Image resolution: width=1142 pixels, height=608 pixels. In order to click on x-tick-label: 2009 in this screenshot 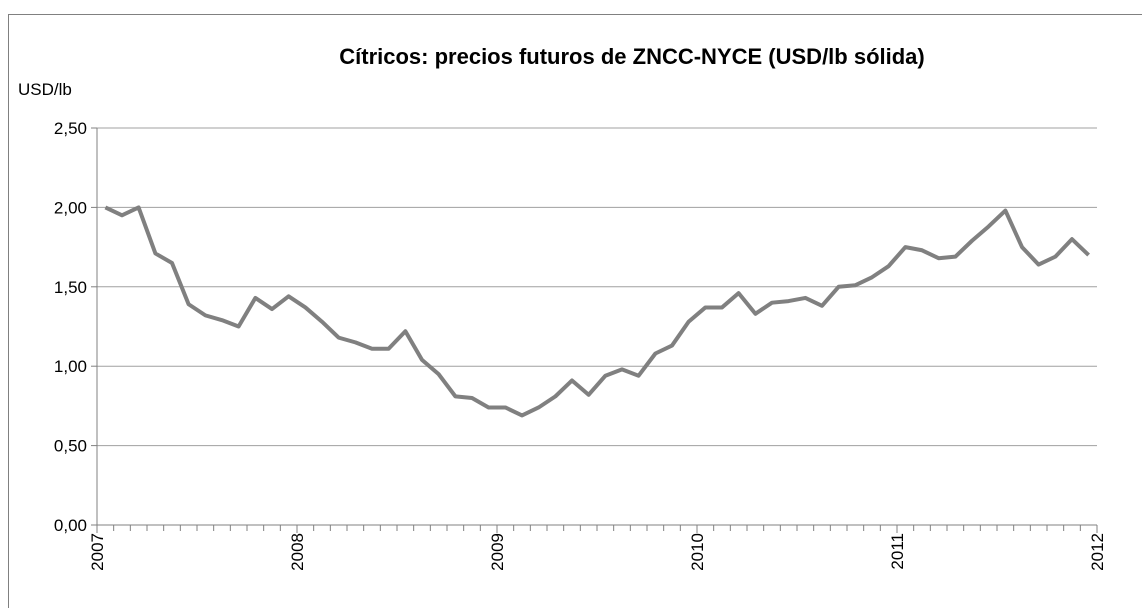, I will do `click(497, 552)`.